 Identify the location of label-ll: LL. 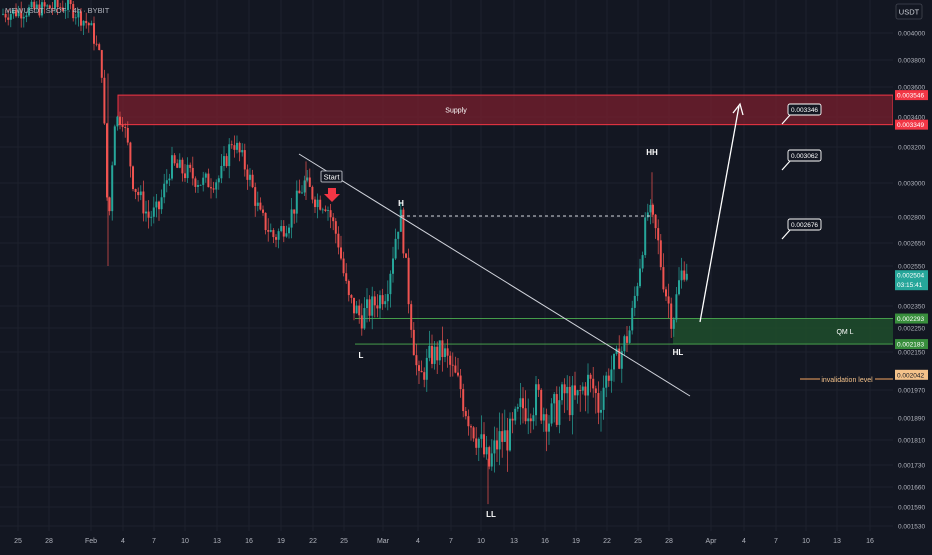
(491, 514).